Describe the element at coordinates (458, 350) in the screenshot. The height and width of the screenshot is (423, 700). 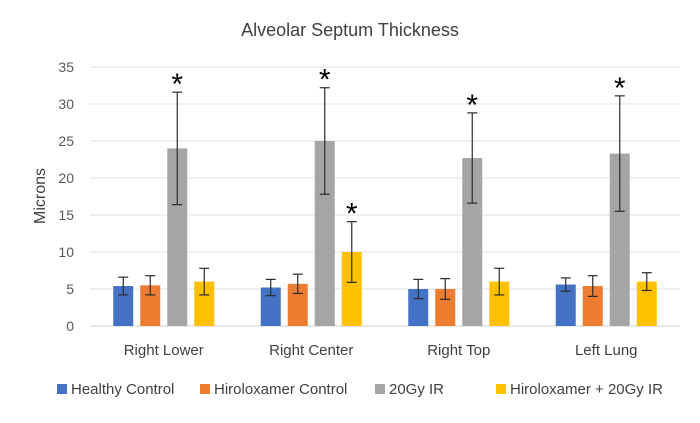
I see `x-category-label: Right Top` at that location.